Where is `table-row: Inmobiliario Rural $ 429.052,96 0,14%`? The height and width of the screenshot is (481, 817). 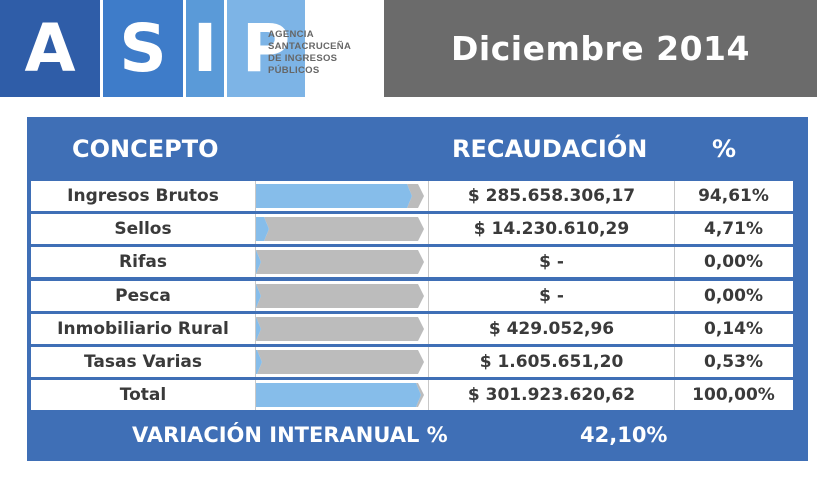 table-row: Inmobiliario Rural $ 429.052,96 0,14% is located at coordinates (412, 328).